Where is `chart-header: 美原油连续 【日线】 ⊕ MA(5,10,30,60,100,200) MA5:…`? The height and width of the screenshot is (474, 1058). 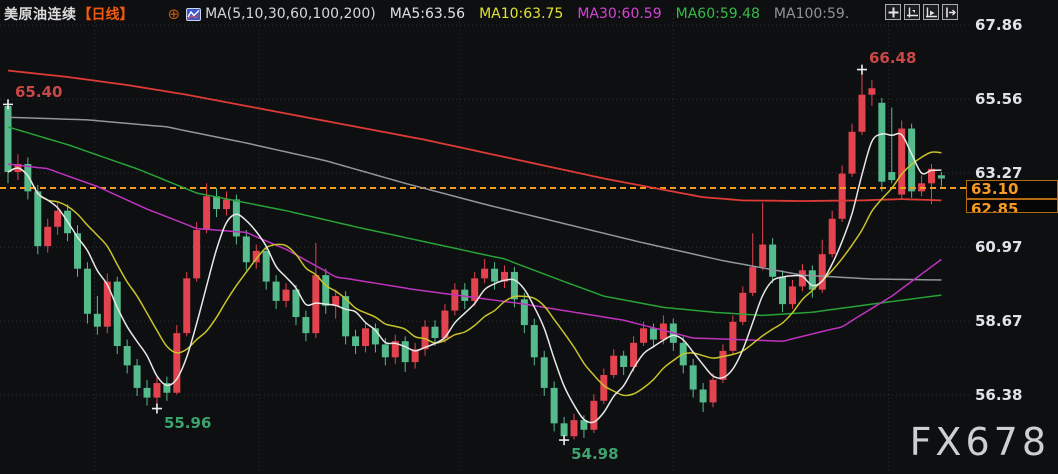
chart-header: 美原油连续 【日线】 ⊕ MA(5,10,30,60,100,200) MA5:… is located at coordinates (426, 14).